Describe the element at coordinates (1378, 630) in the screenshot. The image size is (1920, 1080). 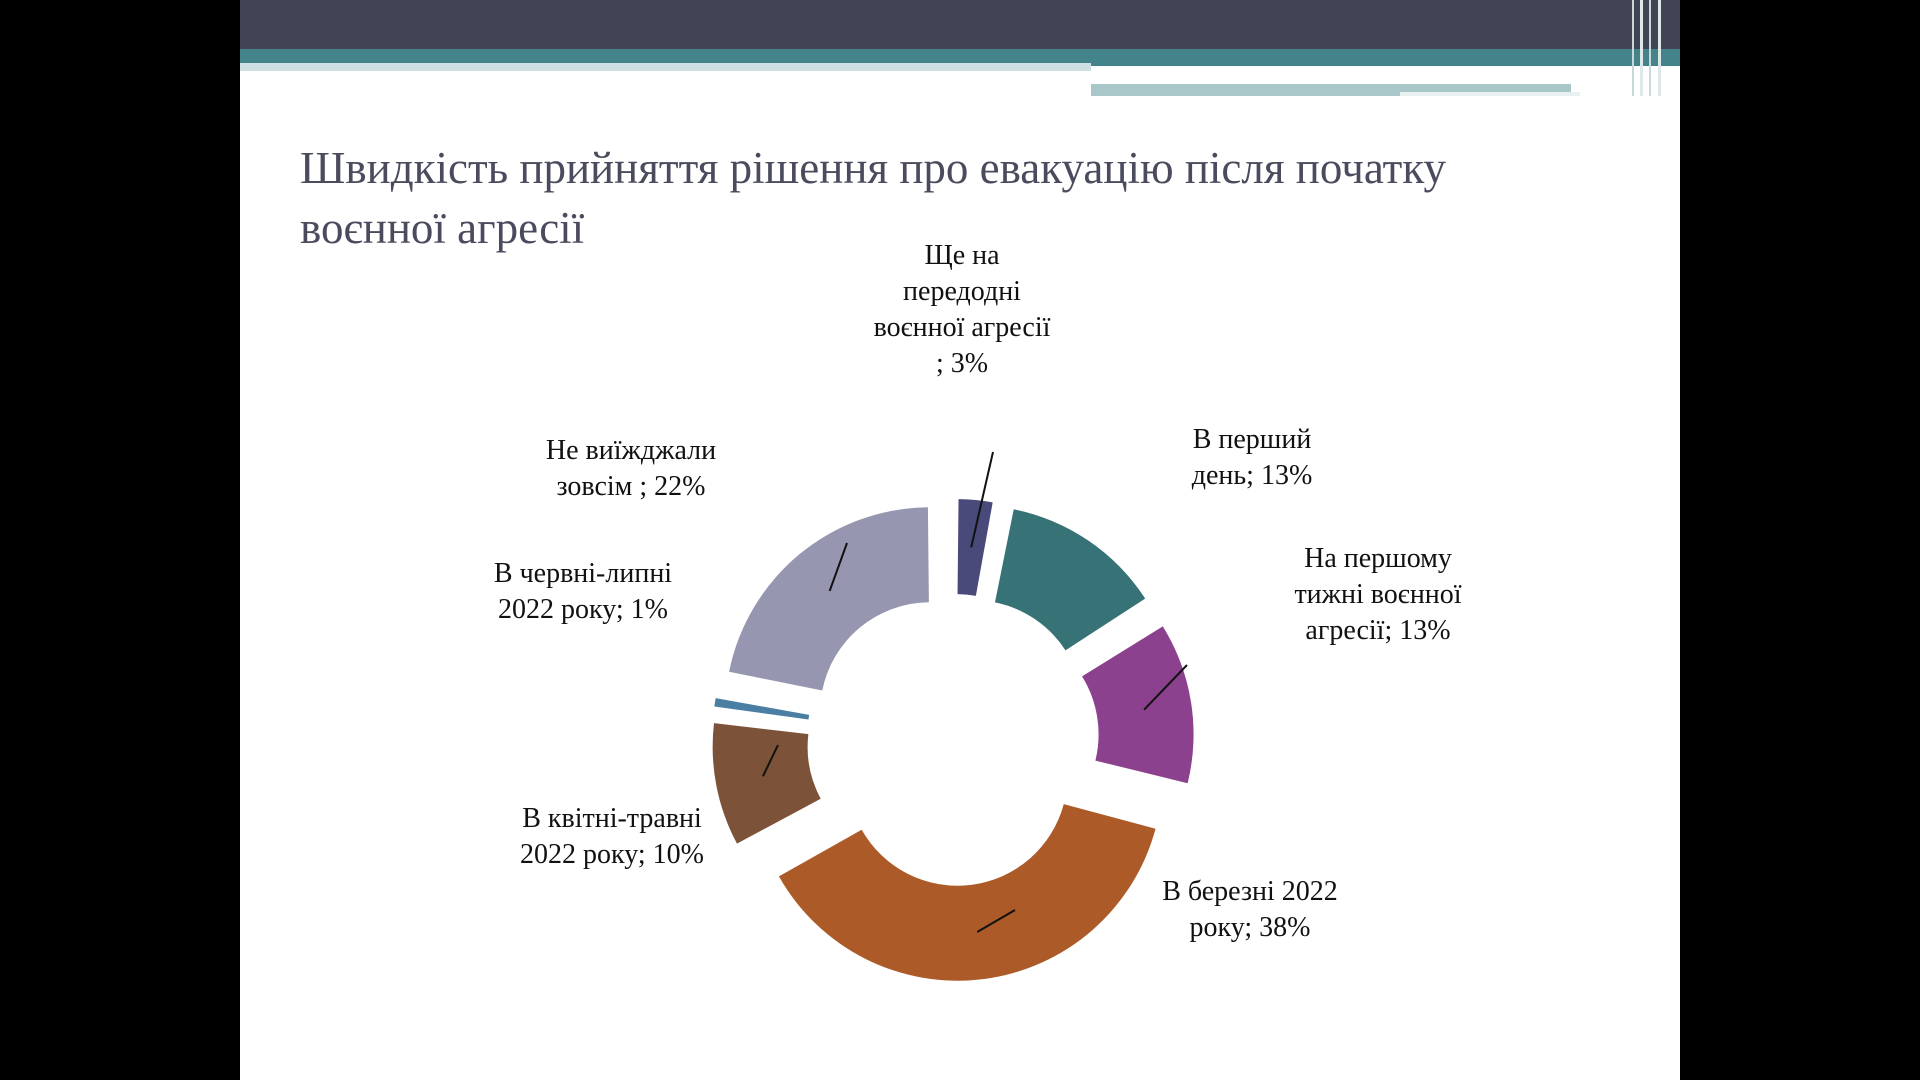
I see `slice-label-line: агресії; 13%` at that location.